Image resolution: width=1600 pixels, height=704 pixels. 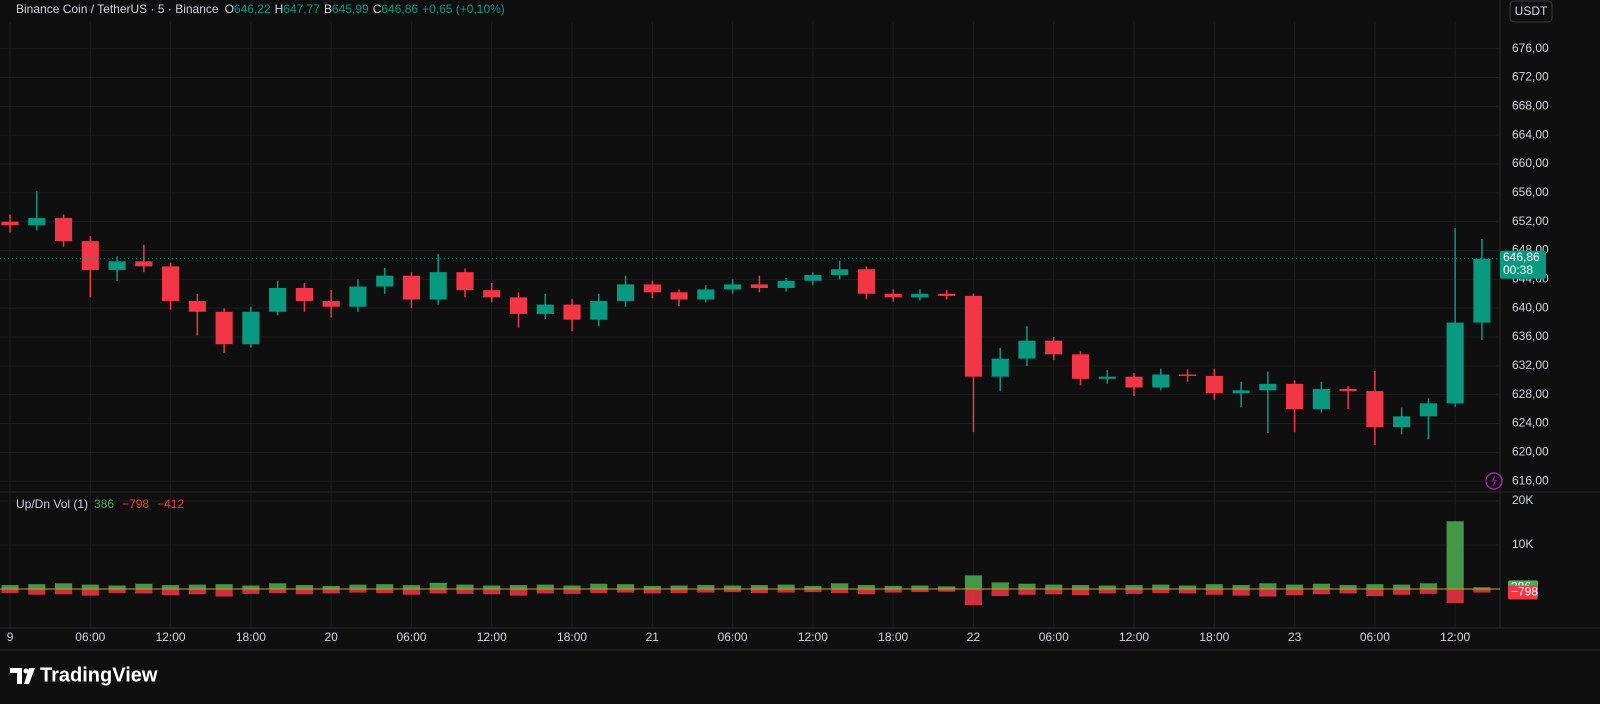 What do you see at coordinates (1530, 394) in the screenshot?
I see `y-tick-label: 628,00` at bounding box center [1530, 394].